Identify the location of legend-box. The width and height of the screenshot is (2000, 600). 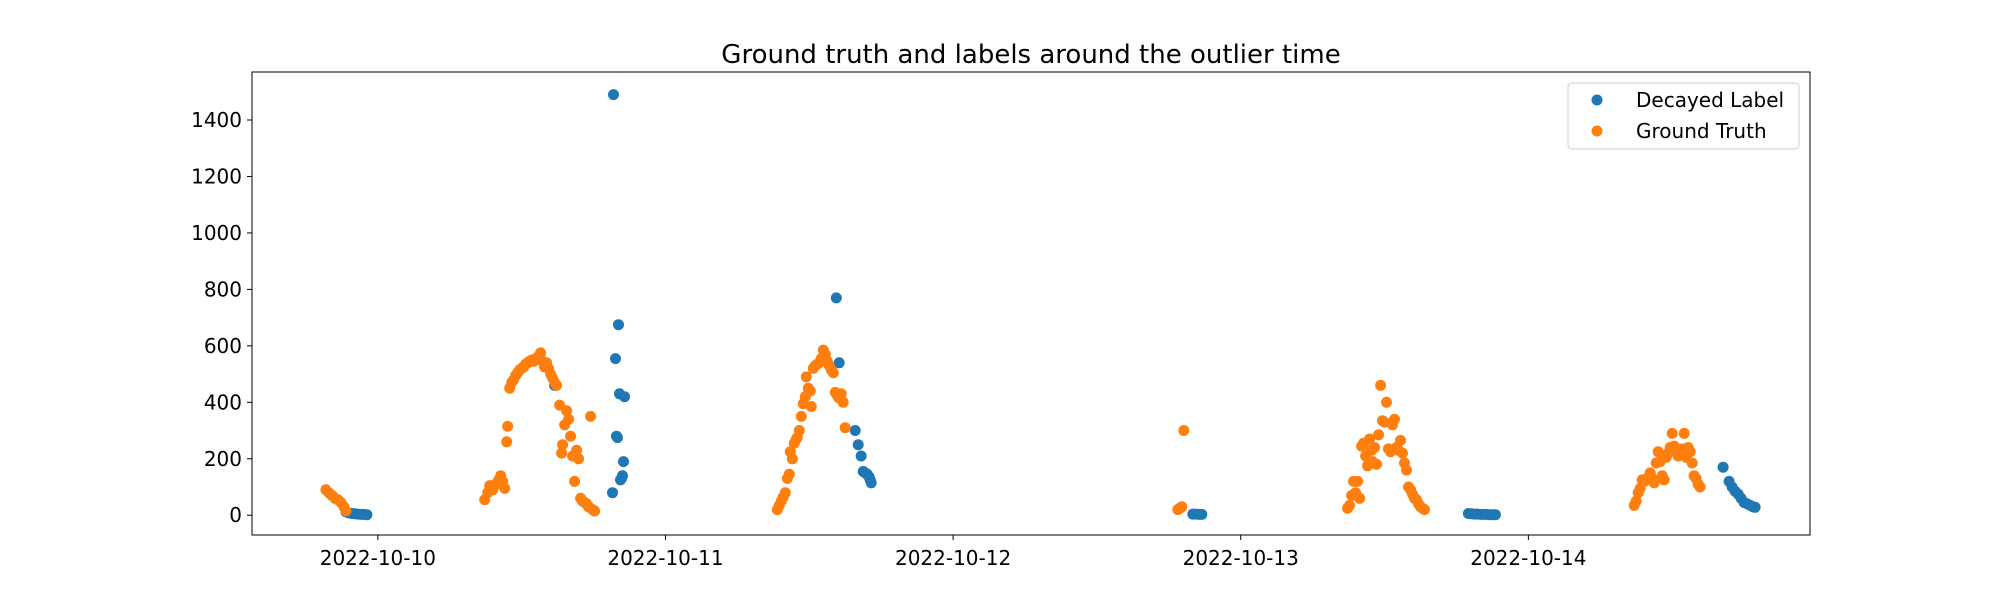
(1683, 116).